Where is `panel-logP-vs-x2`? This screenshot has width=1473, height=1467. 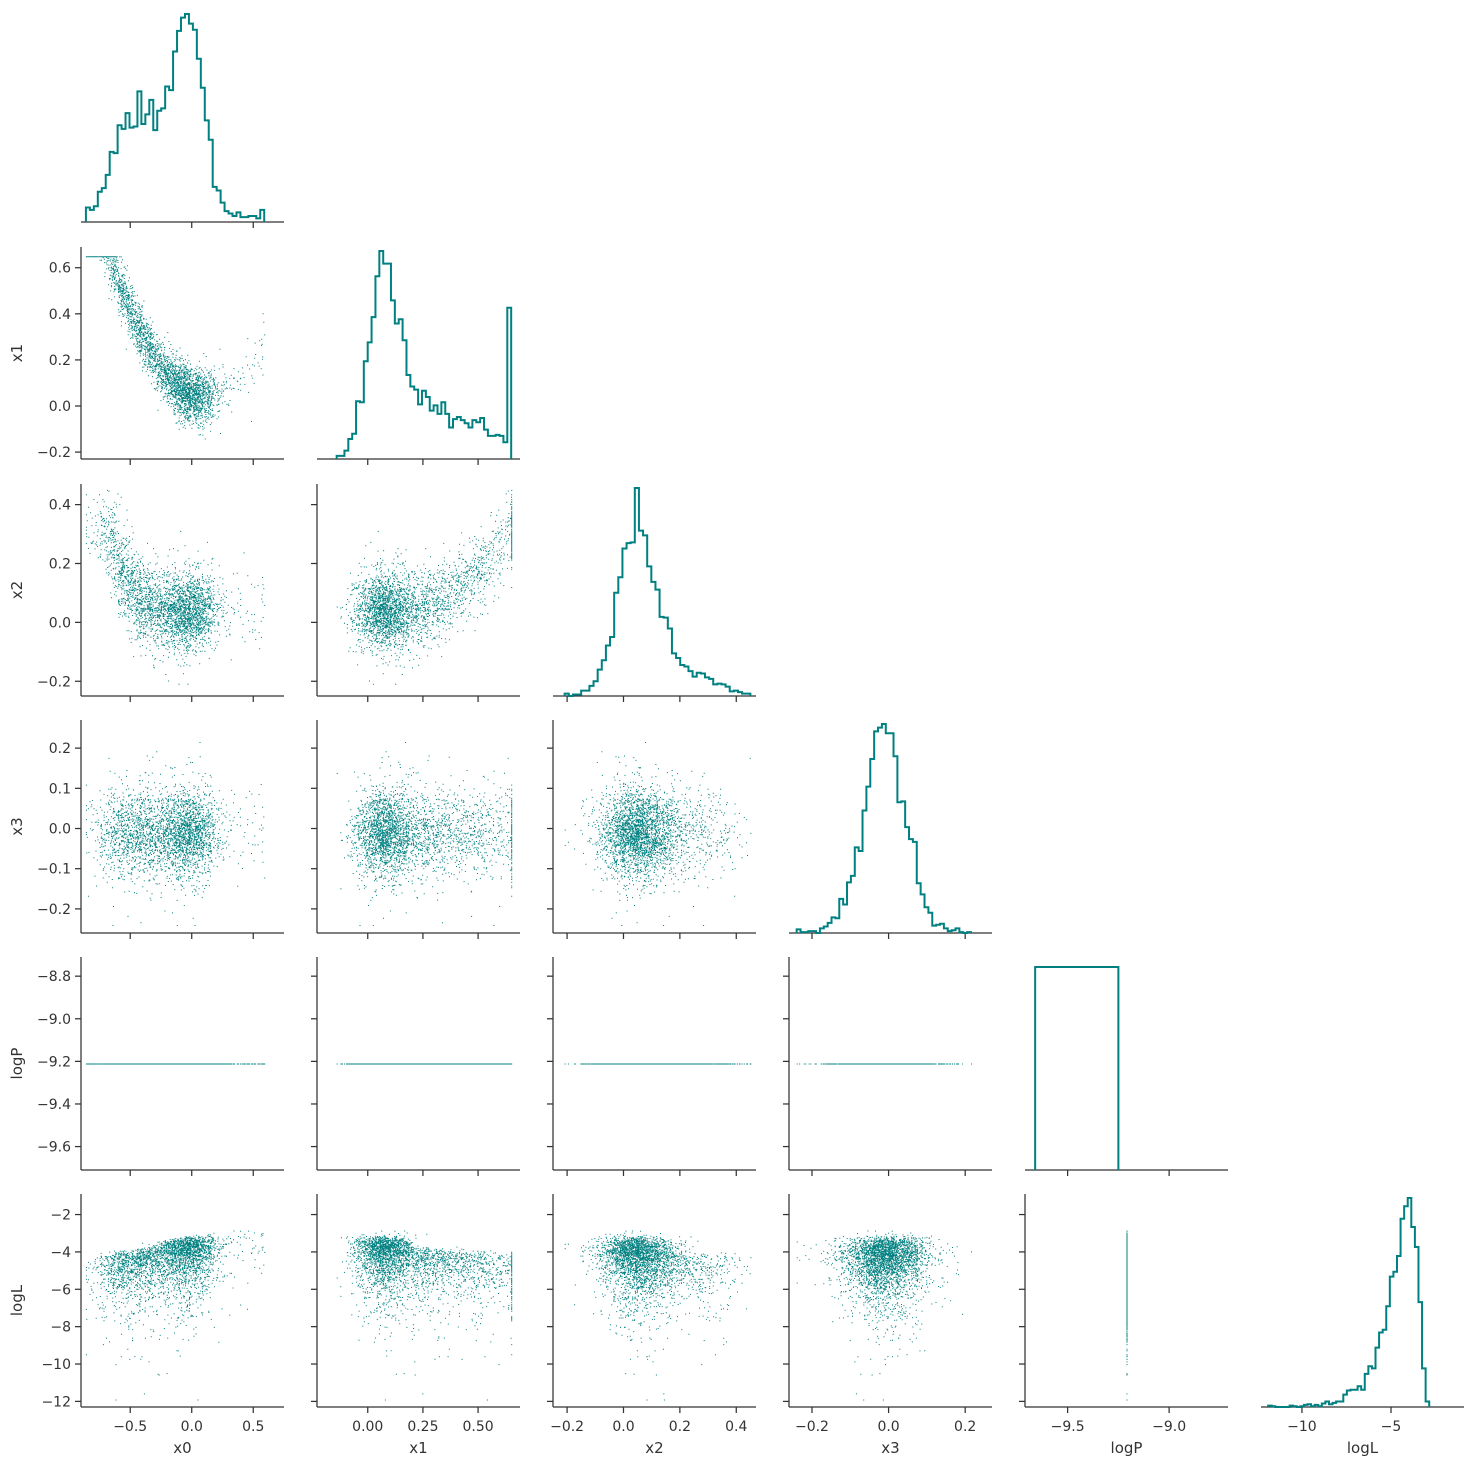 panel-logP-vs-x2 is located at coordinates (651, 1066).